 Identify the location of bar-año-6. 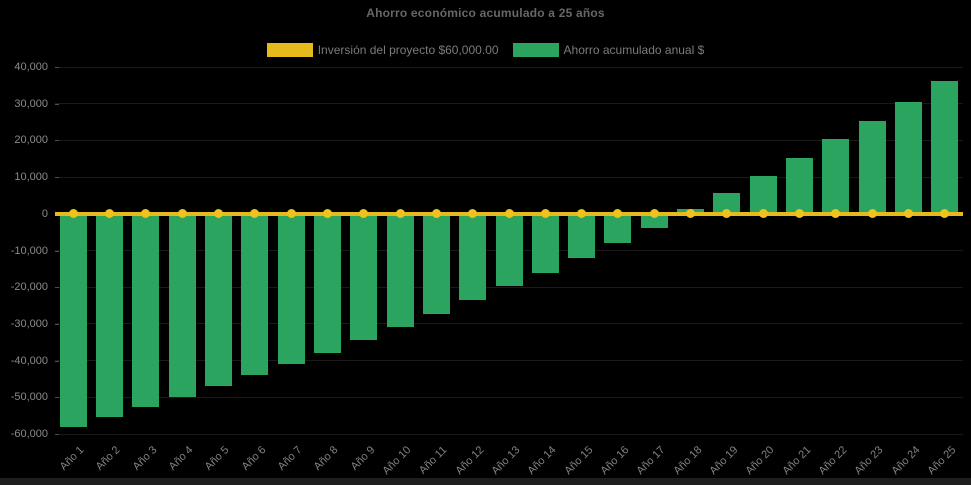
(255, 294).